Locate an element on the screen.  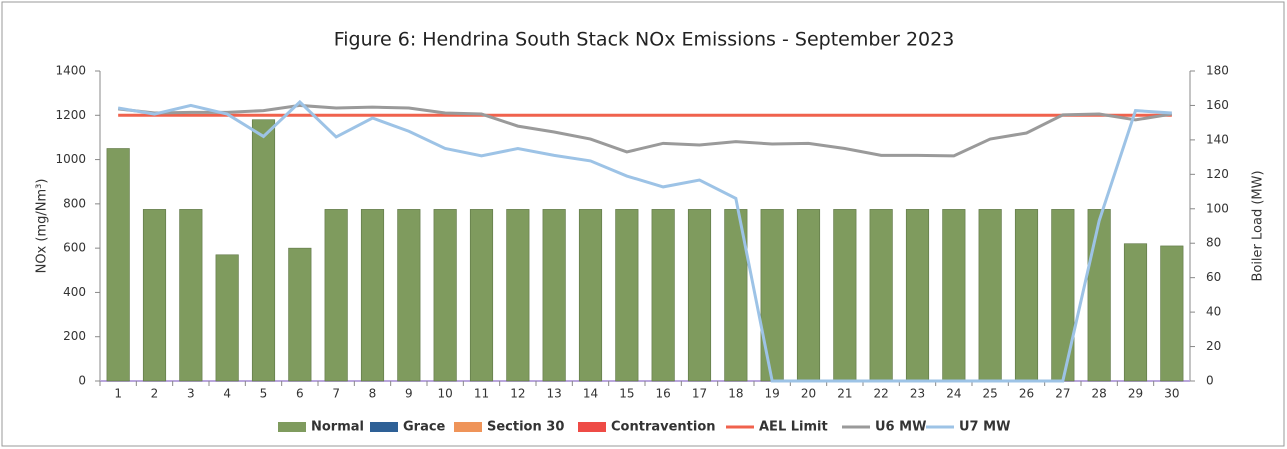
x-tick-label: 5 is located at coordinates (264, 394).